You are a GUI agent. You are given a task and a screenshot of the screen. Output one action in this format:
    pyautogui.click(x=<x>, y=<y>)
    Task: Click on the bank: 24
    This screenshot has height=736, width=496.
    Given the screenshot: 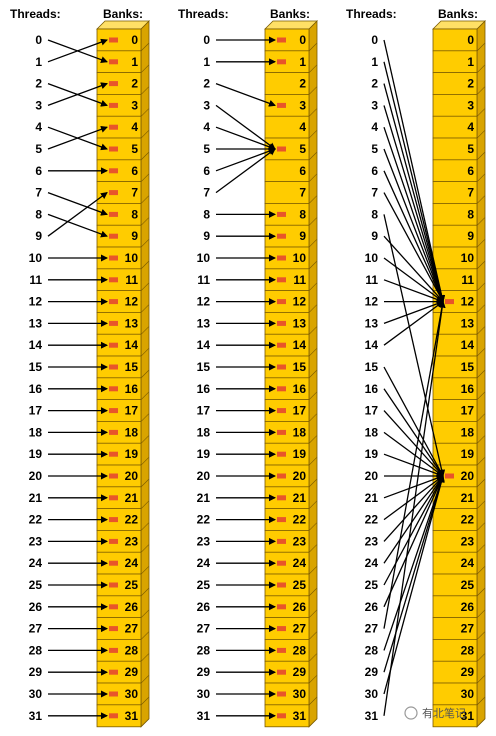 What is the action you would take?
    pyautogui.click(x=291, y=563)
    